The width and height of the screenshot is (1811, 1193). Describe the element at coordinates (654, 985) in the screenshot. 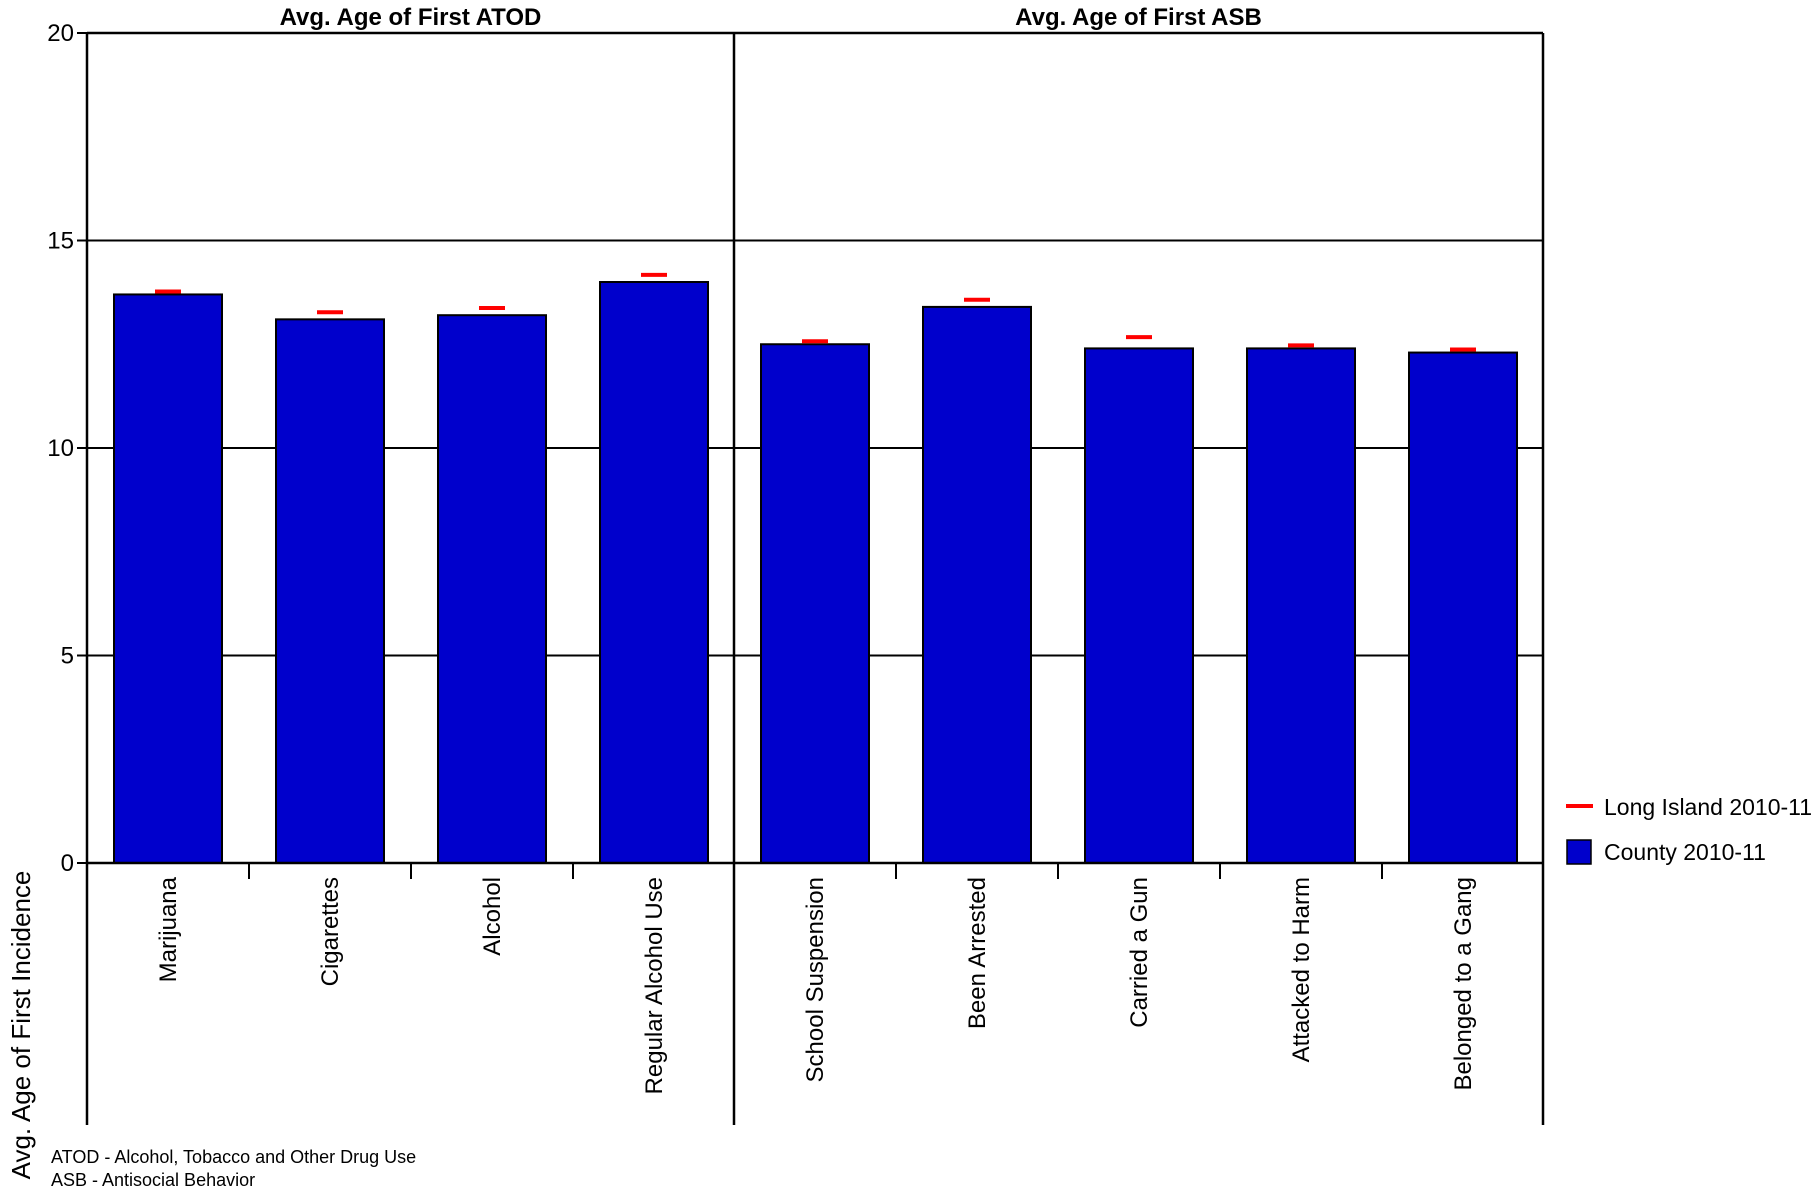

I see `category-label: Regular Alcohol Use` at that location.